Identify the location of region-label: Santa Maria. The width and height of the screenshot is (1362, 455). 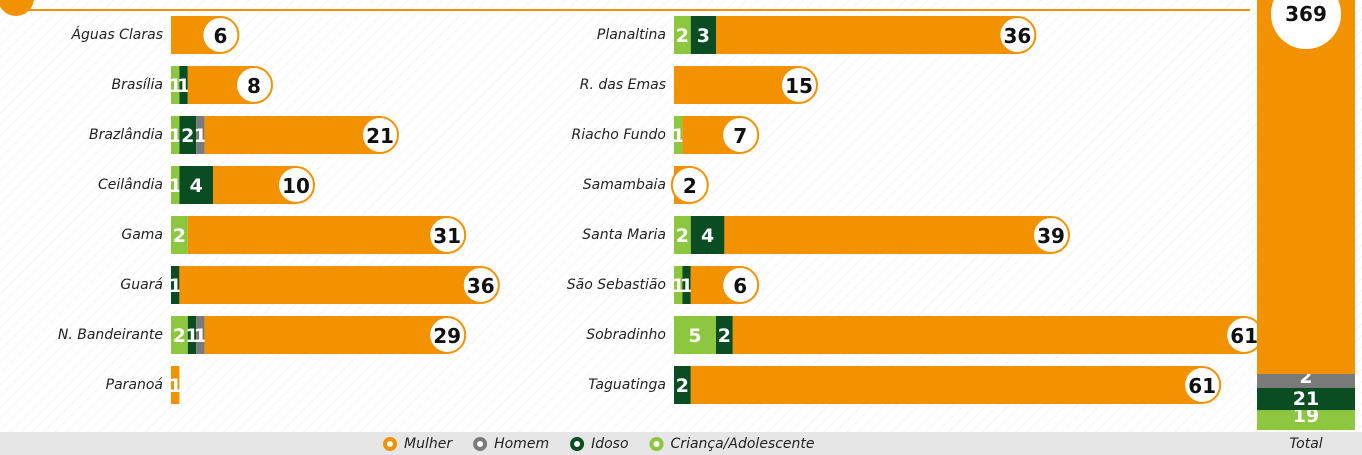
(624, 235).